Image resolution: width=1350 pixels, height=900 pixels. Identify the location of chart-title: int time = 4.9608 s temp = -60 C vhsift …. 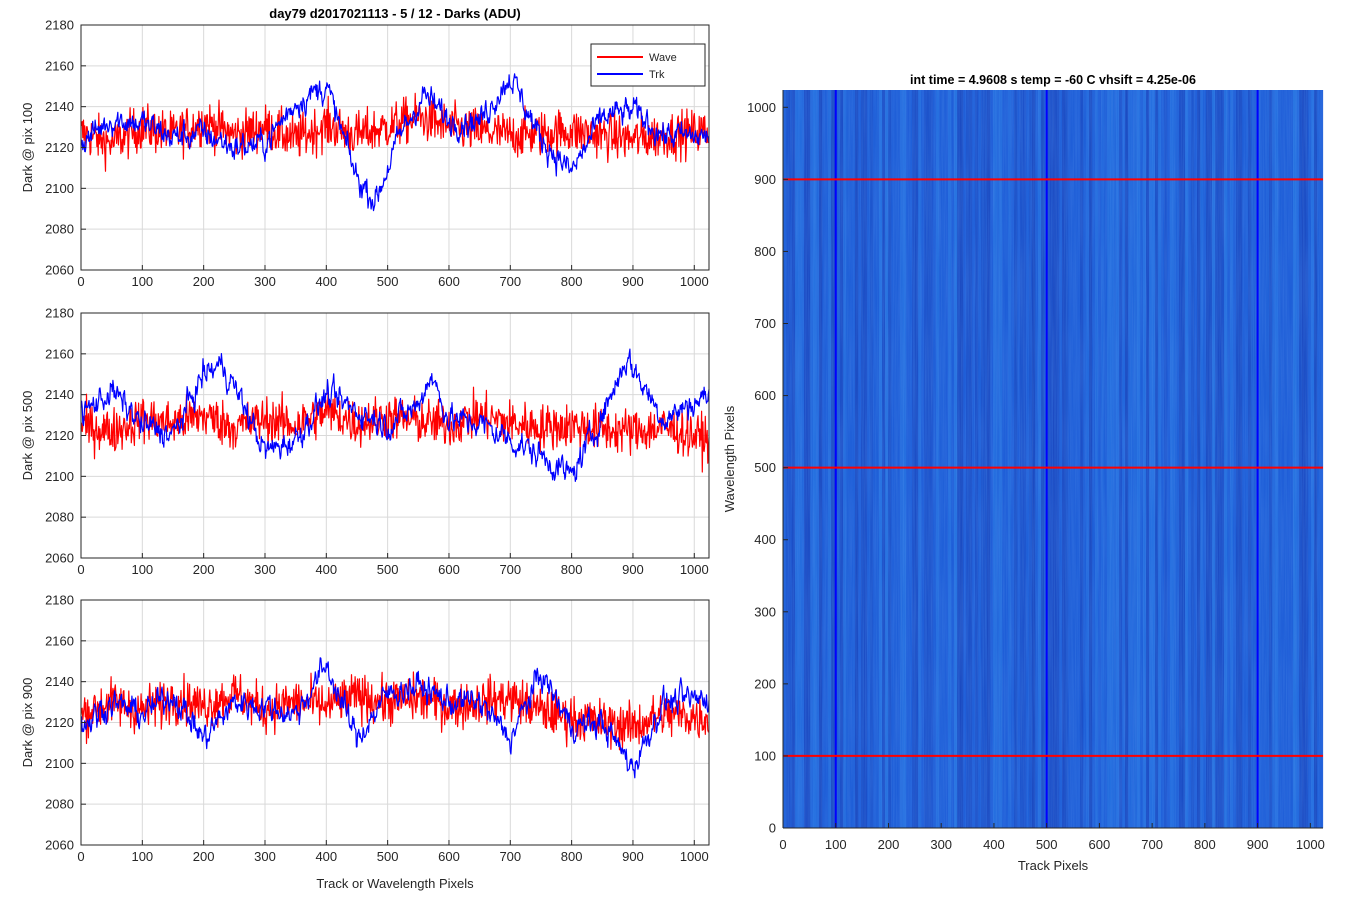
(1053, 80).